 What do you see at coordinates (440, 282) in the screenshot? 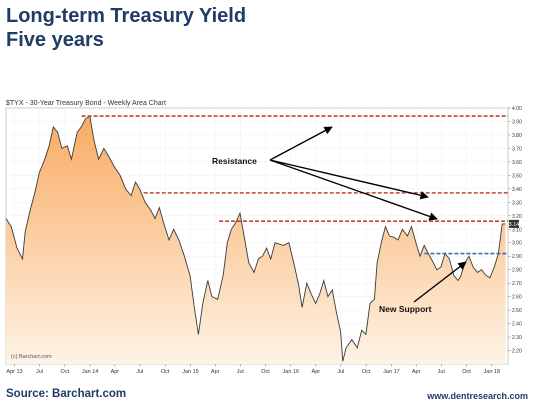
I see `support-arrow` at bounding box center [440, 282].